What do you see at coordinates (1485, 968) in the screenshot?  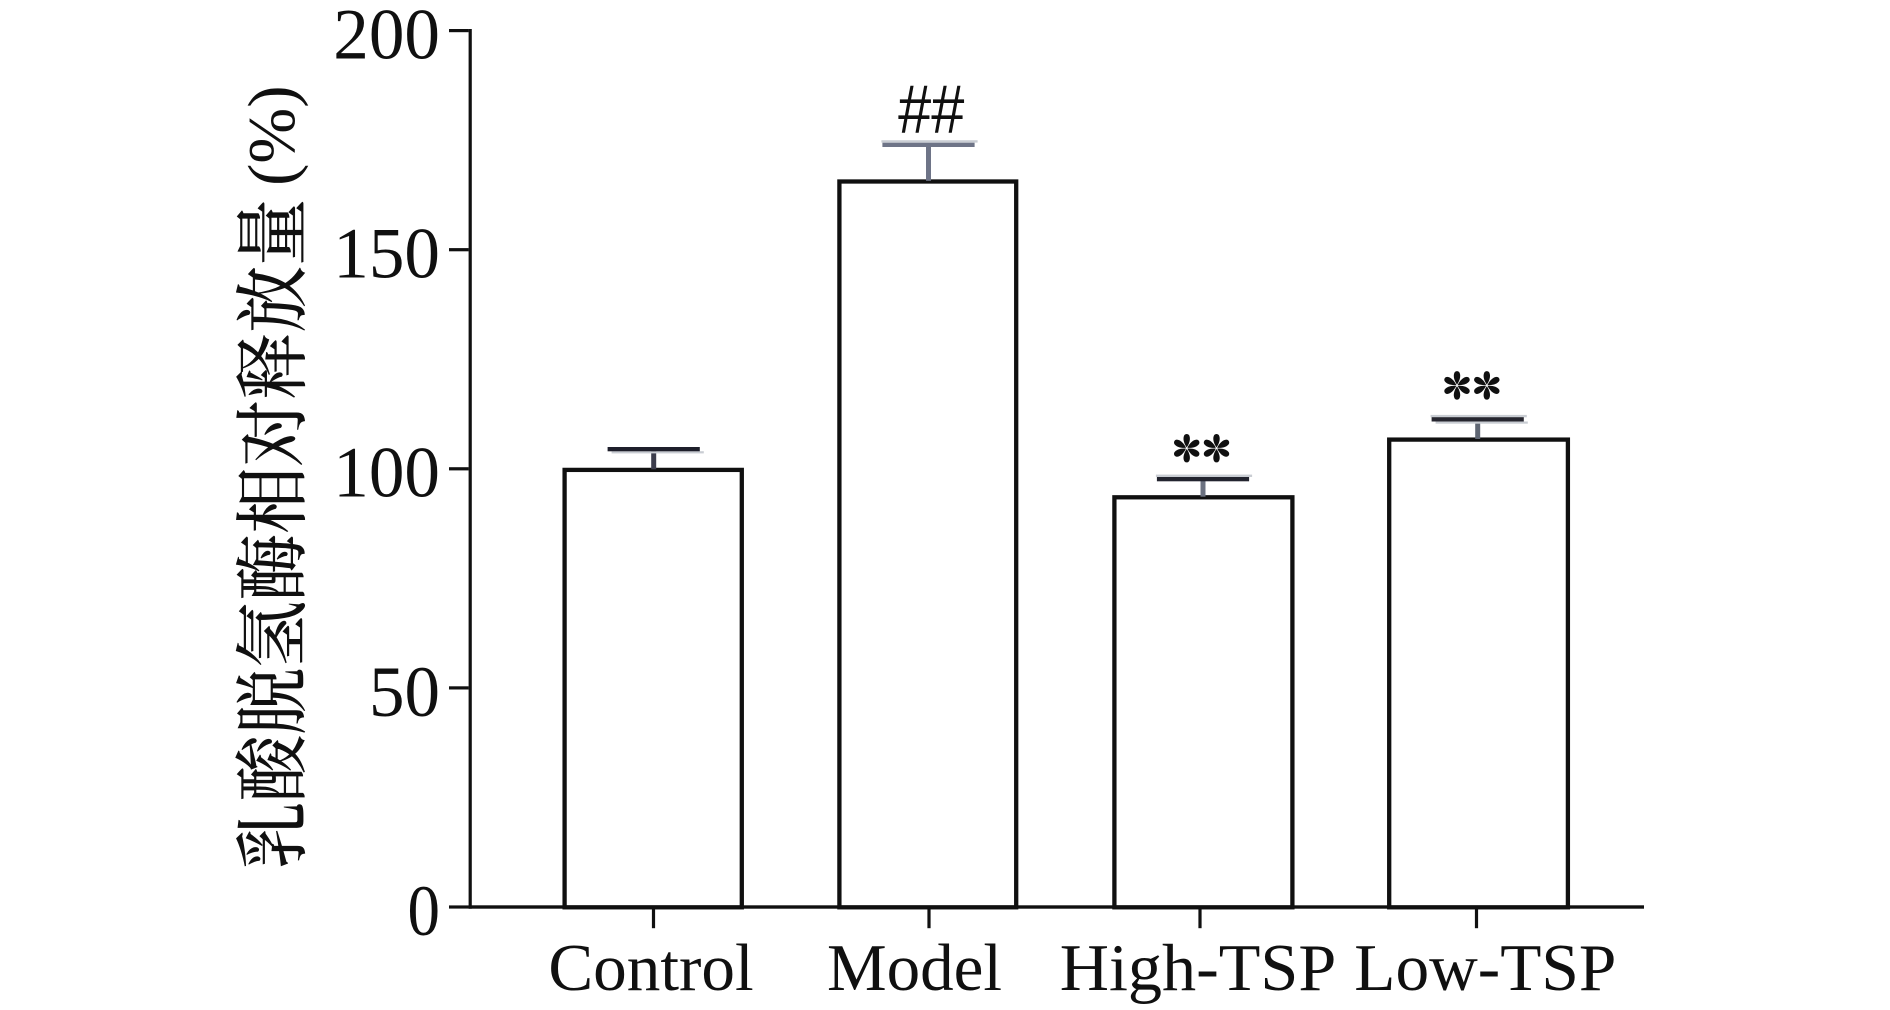 I see `svg-text: Low-TSP` at bounding box center [1485, 968].